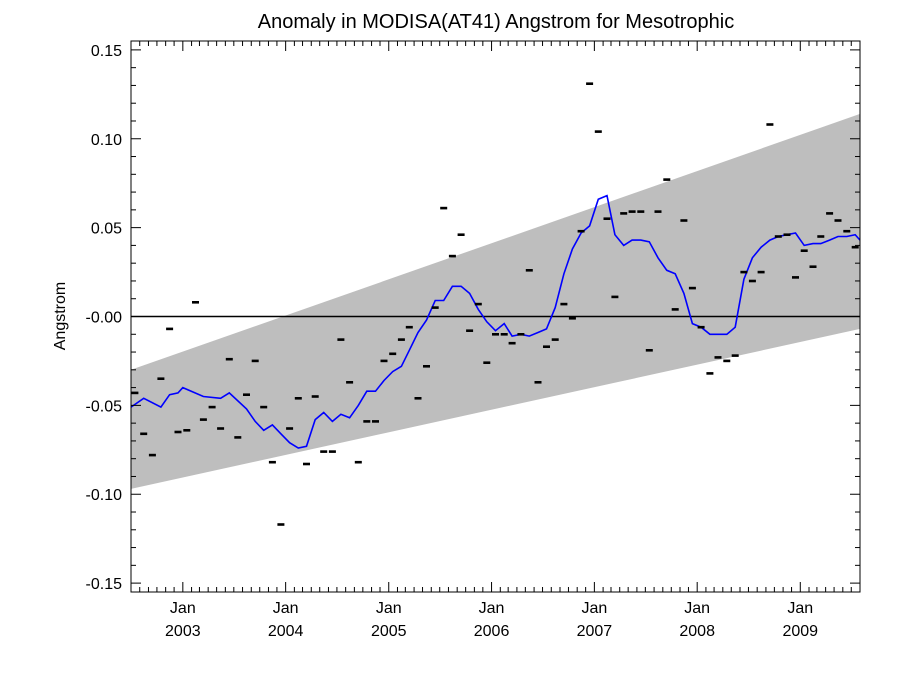  What do you see at coordinates (697, 631) in the screenshot?
I see `x-tick-label-year: 2008` at bounding box center [697, 631].